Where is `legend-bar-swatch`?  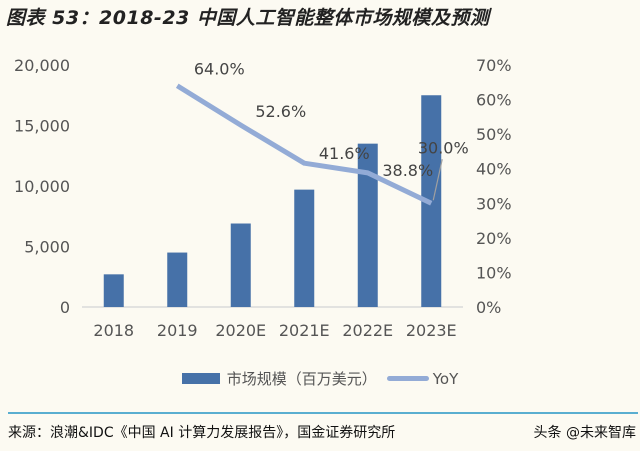 legend-bar-swatch is located at coordinates (200, 378).